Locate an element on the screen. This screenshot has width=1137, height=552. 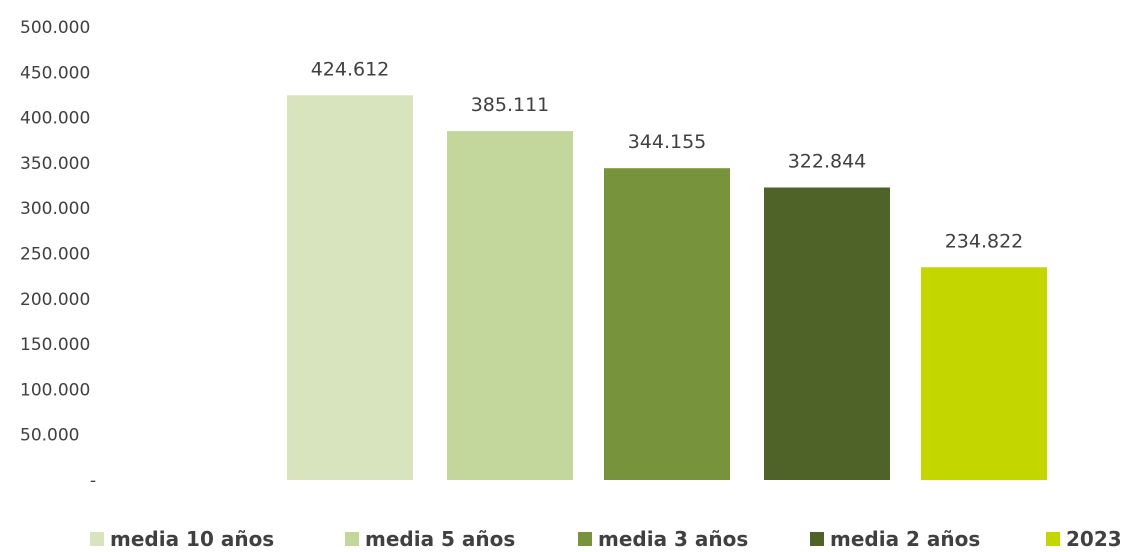
y-tick-label: 100.000 is located at coordinates (55, 390).